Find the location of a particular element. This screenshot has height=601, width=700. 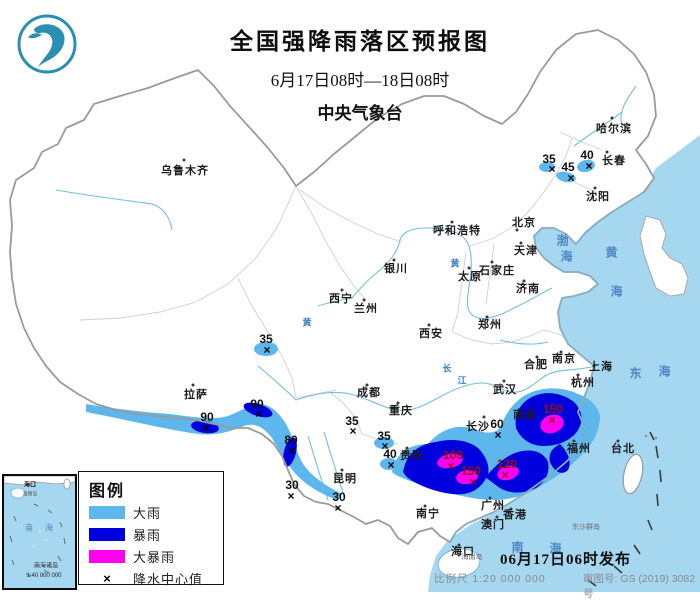

center-marker-label: 降水中心值 is located at coordinates (168, 579).